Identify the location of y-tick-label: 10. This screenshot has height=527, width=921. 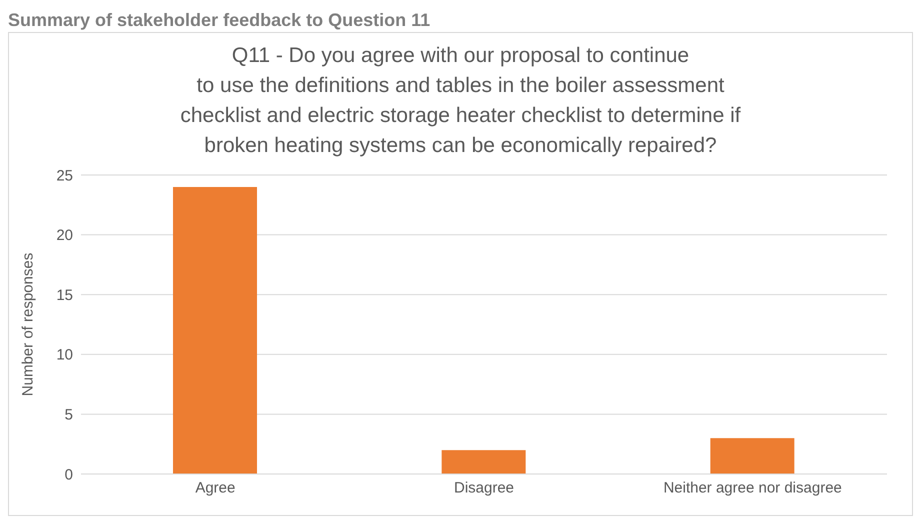
(64, 355).